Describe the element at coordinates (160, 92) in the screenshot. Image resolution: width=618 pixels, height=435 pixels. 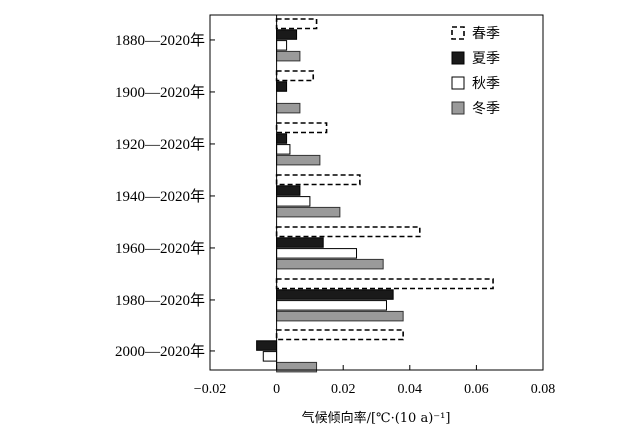
I see `category-label: 1900—2020年` at that location.